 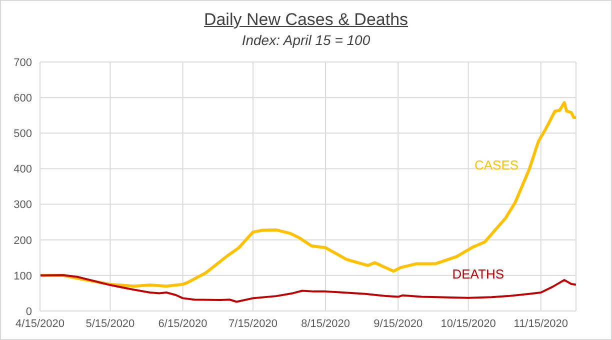 What do you see at coordinates (253, 324) in the screenshot?
I see `x-tick-label: 7/15/2020` at bounding box center [253, 324].